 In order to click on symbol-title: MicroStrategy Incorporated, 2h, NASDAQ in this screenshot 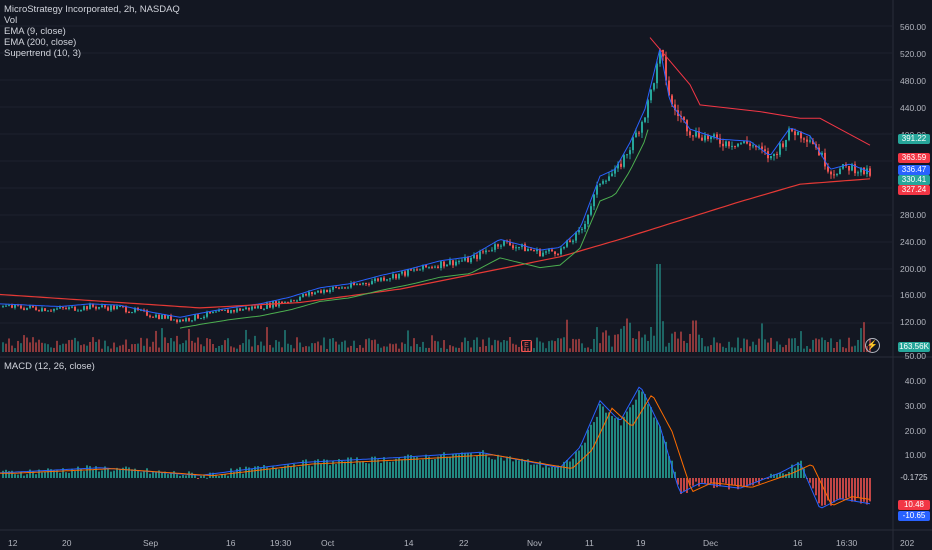, I will do `click(92, 9)`.